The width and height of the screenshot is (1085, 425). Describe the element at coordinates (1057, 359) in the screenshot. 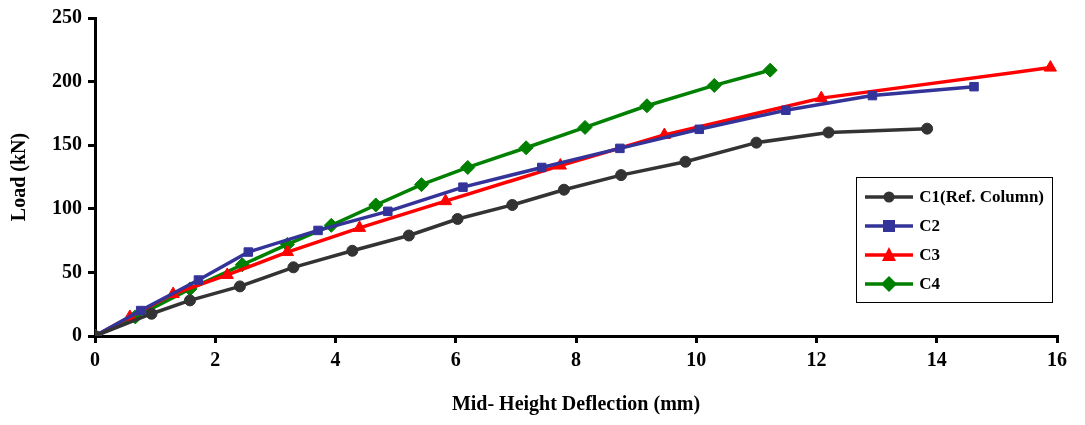

I see `x-tick-label: 16` at that location.